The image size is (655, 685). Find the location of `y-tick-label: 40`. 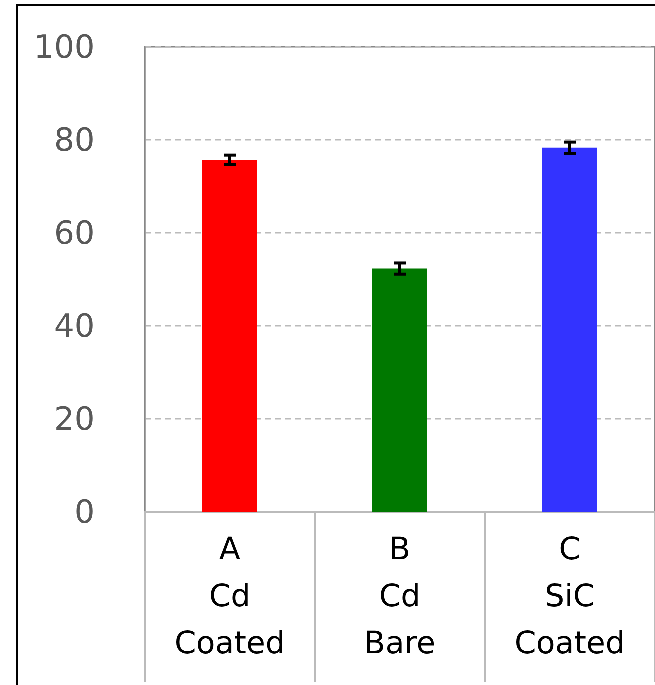

y-tick-label: 40 is located at coordinates (74, 326).